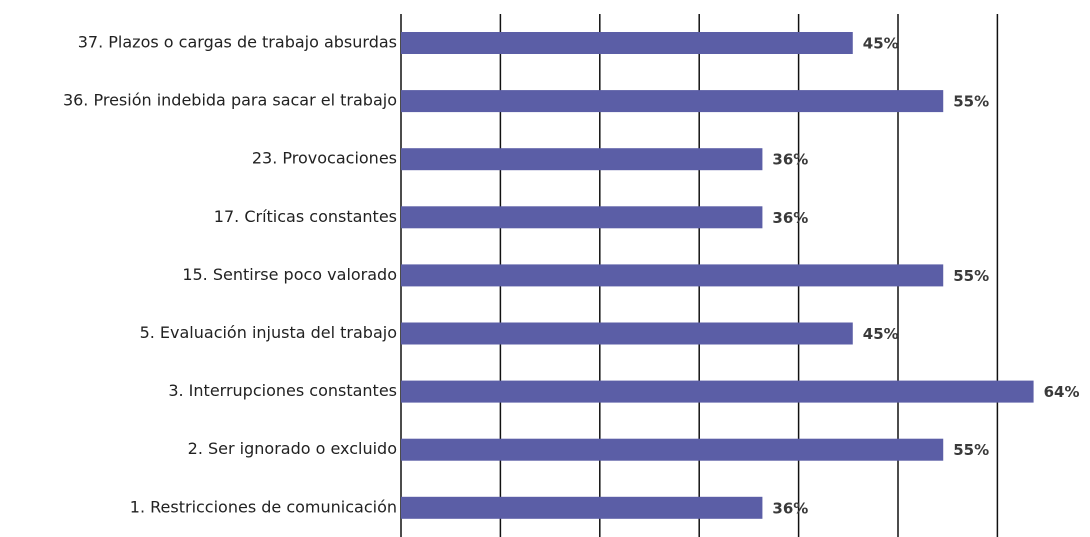 This screenshot has height=537, width=1090. Describe the element at coordinates (282, 390) in the screenshot. I see `category-label: 3. Interrupciones constantes` at that location.